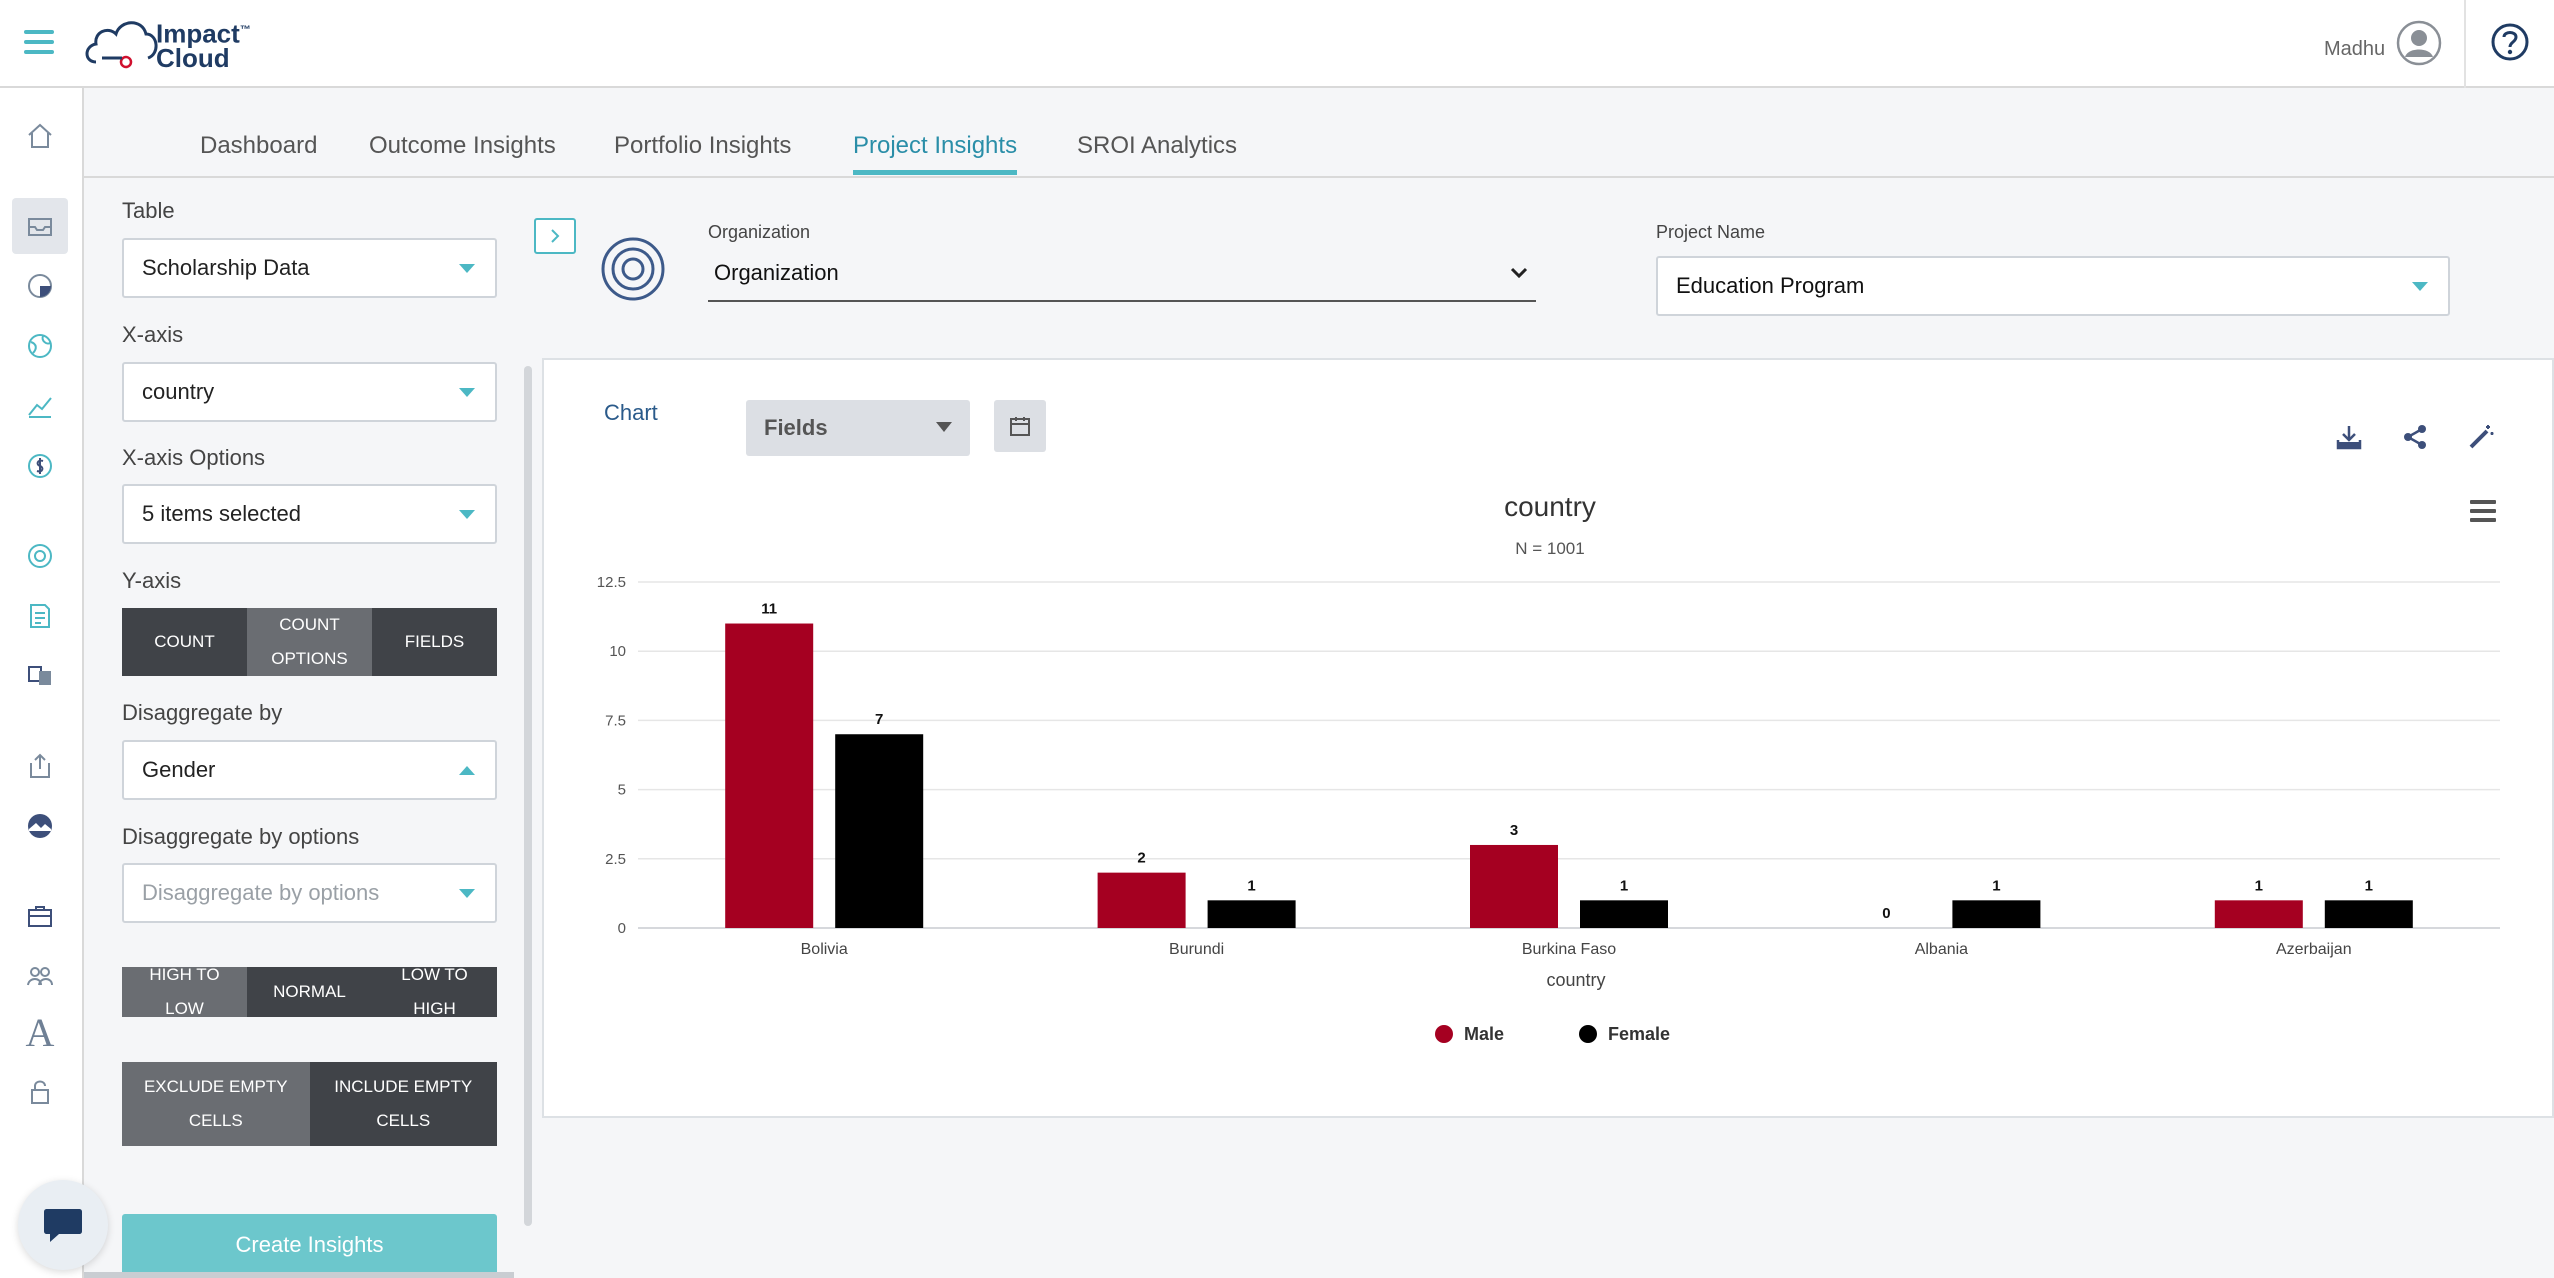 The width and height of the screenshot is (2554, 1278). Describe the element at coordinates (467, 770) in the screenshot. I see `caret-up-icon` at that location.